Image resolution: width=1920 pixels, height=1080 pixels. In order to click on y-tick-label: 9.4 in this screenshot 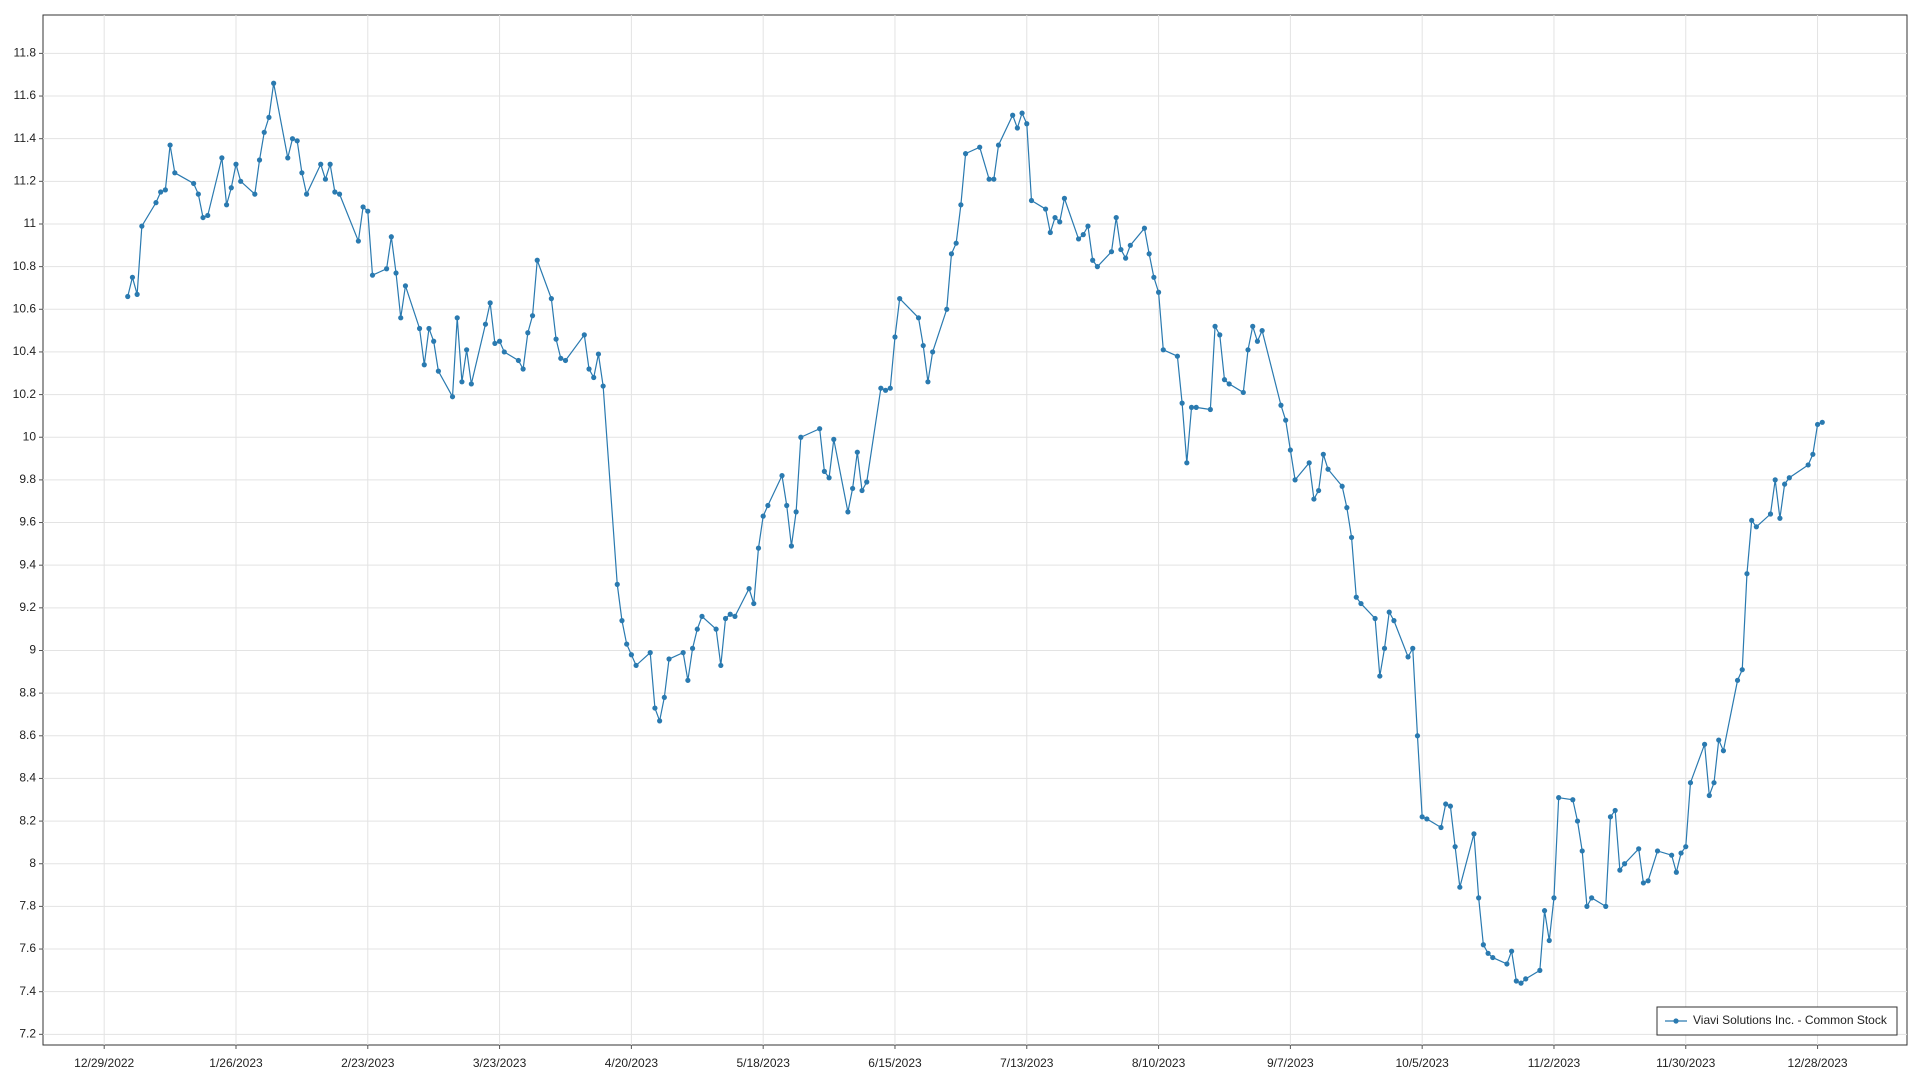, I will do `click(27, 564)`.